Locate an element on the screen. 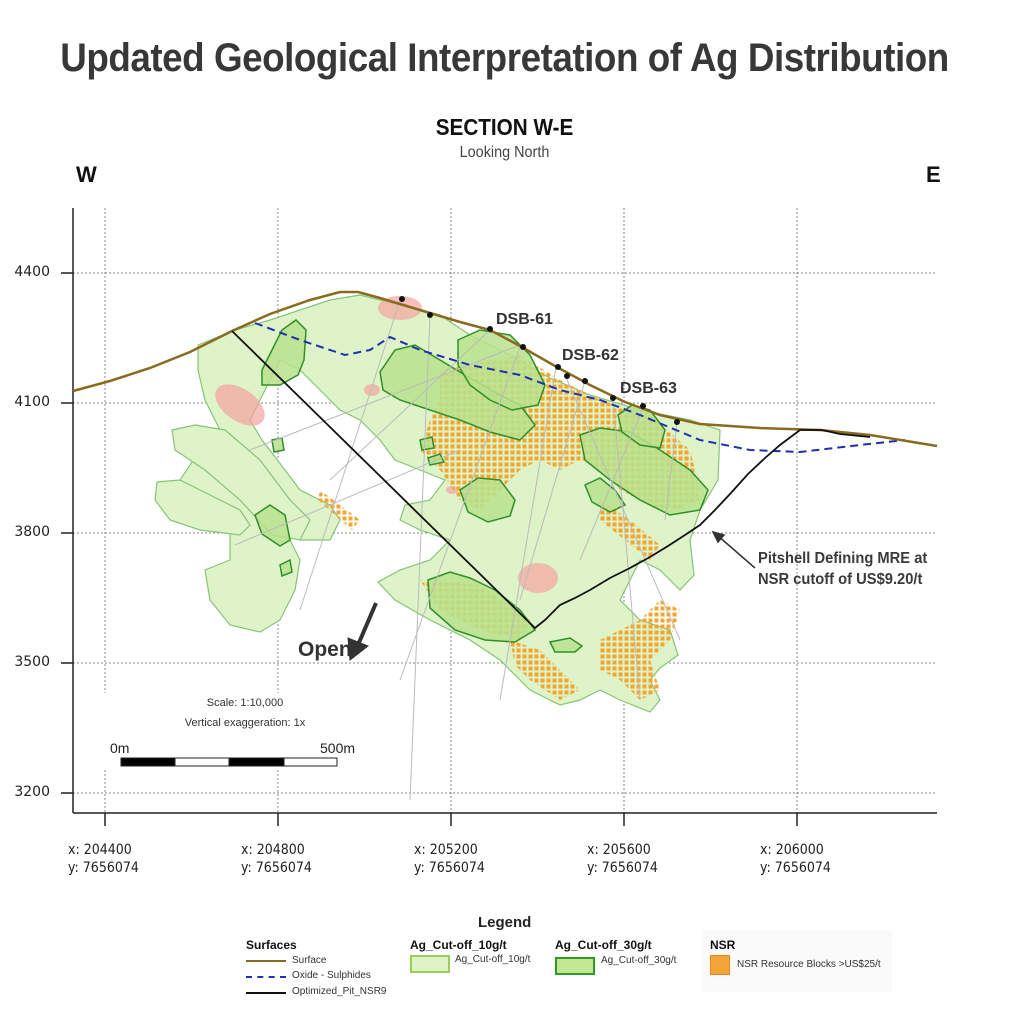 The height and width of the screenshot is (1026, 1009). ag-cutoff-30-zones is located at coordinates (481, 486).